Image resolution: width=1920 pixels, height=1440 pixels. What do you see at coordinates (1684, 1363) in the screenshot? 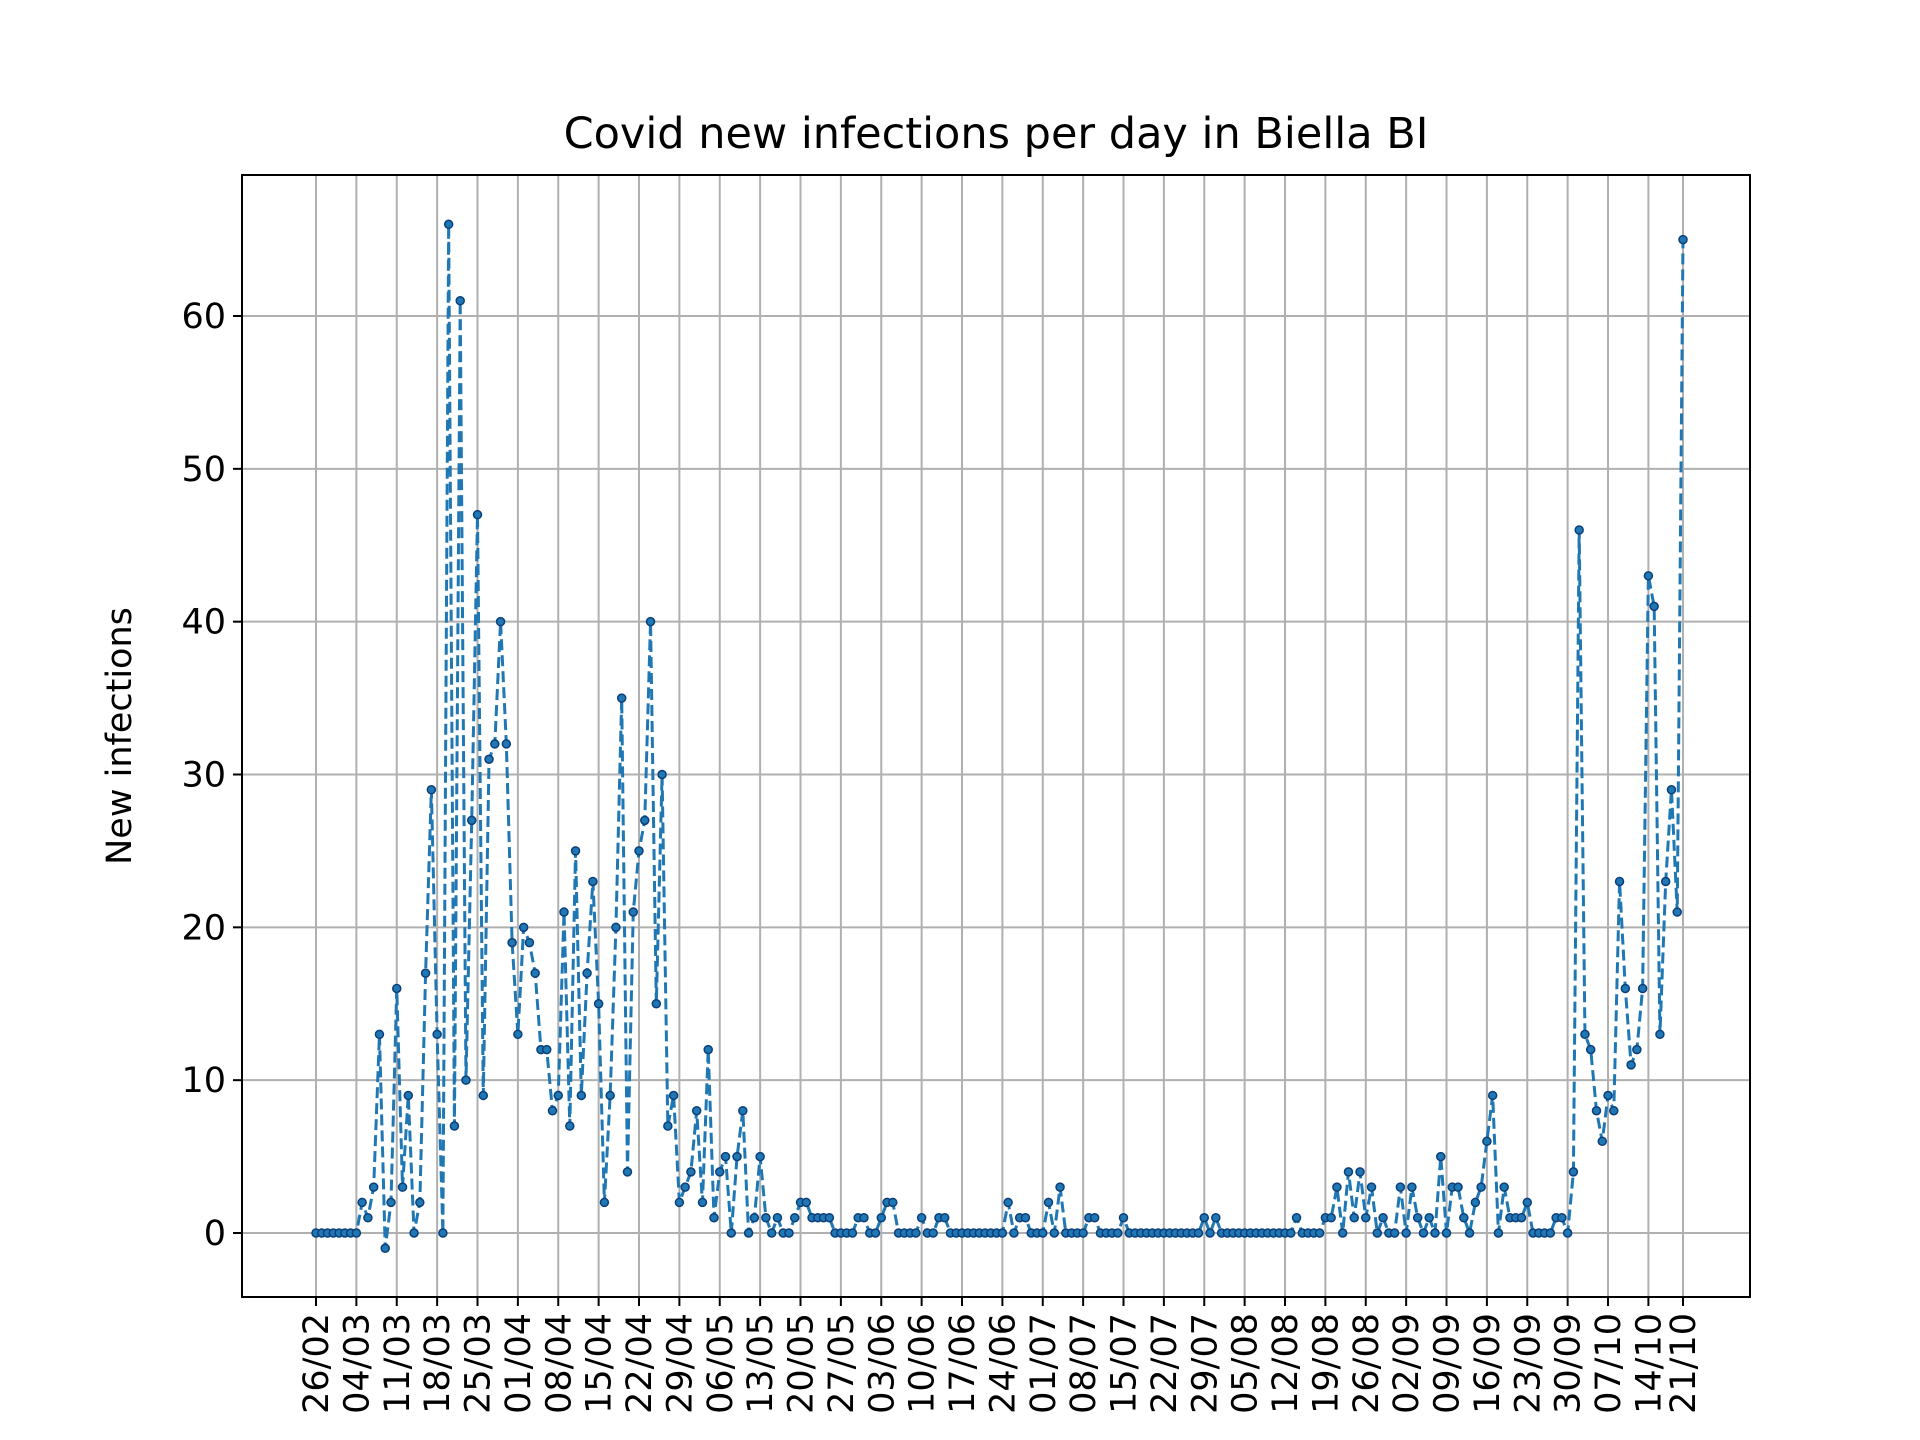
I see `x-tick-label: 21/10` at bounding box center [1684, 1363].